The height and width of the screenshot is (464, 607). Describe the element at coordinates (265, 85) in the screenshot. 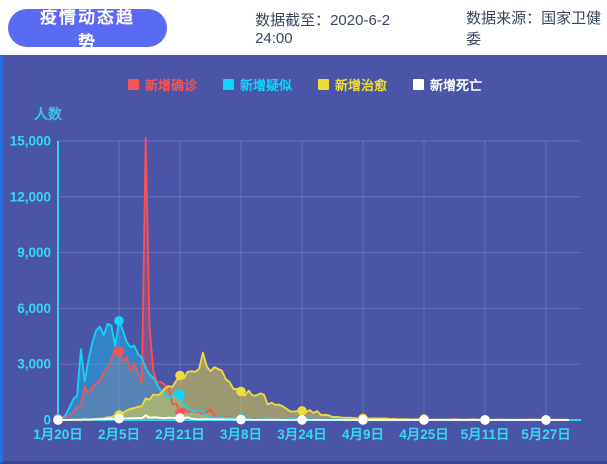

I see `legend-label: 新增疑似` at that location.